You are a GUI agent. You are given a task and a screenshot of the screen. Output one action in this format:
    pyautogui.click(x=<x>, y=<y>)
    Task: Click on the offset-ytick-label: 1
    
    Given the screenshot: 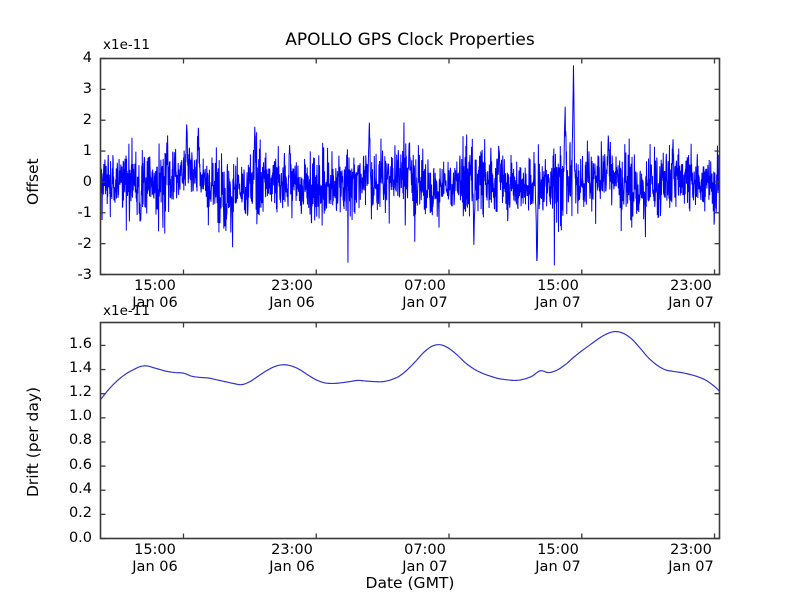 What is the action you would take?
    pyautogui.click(x=87, y=151)
    